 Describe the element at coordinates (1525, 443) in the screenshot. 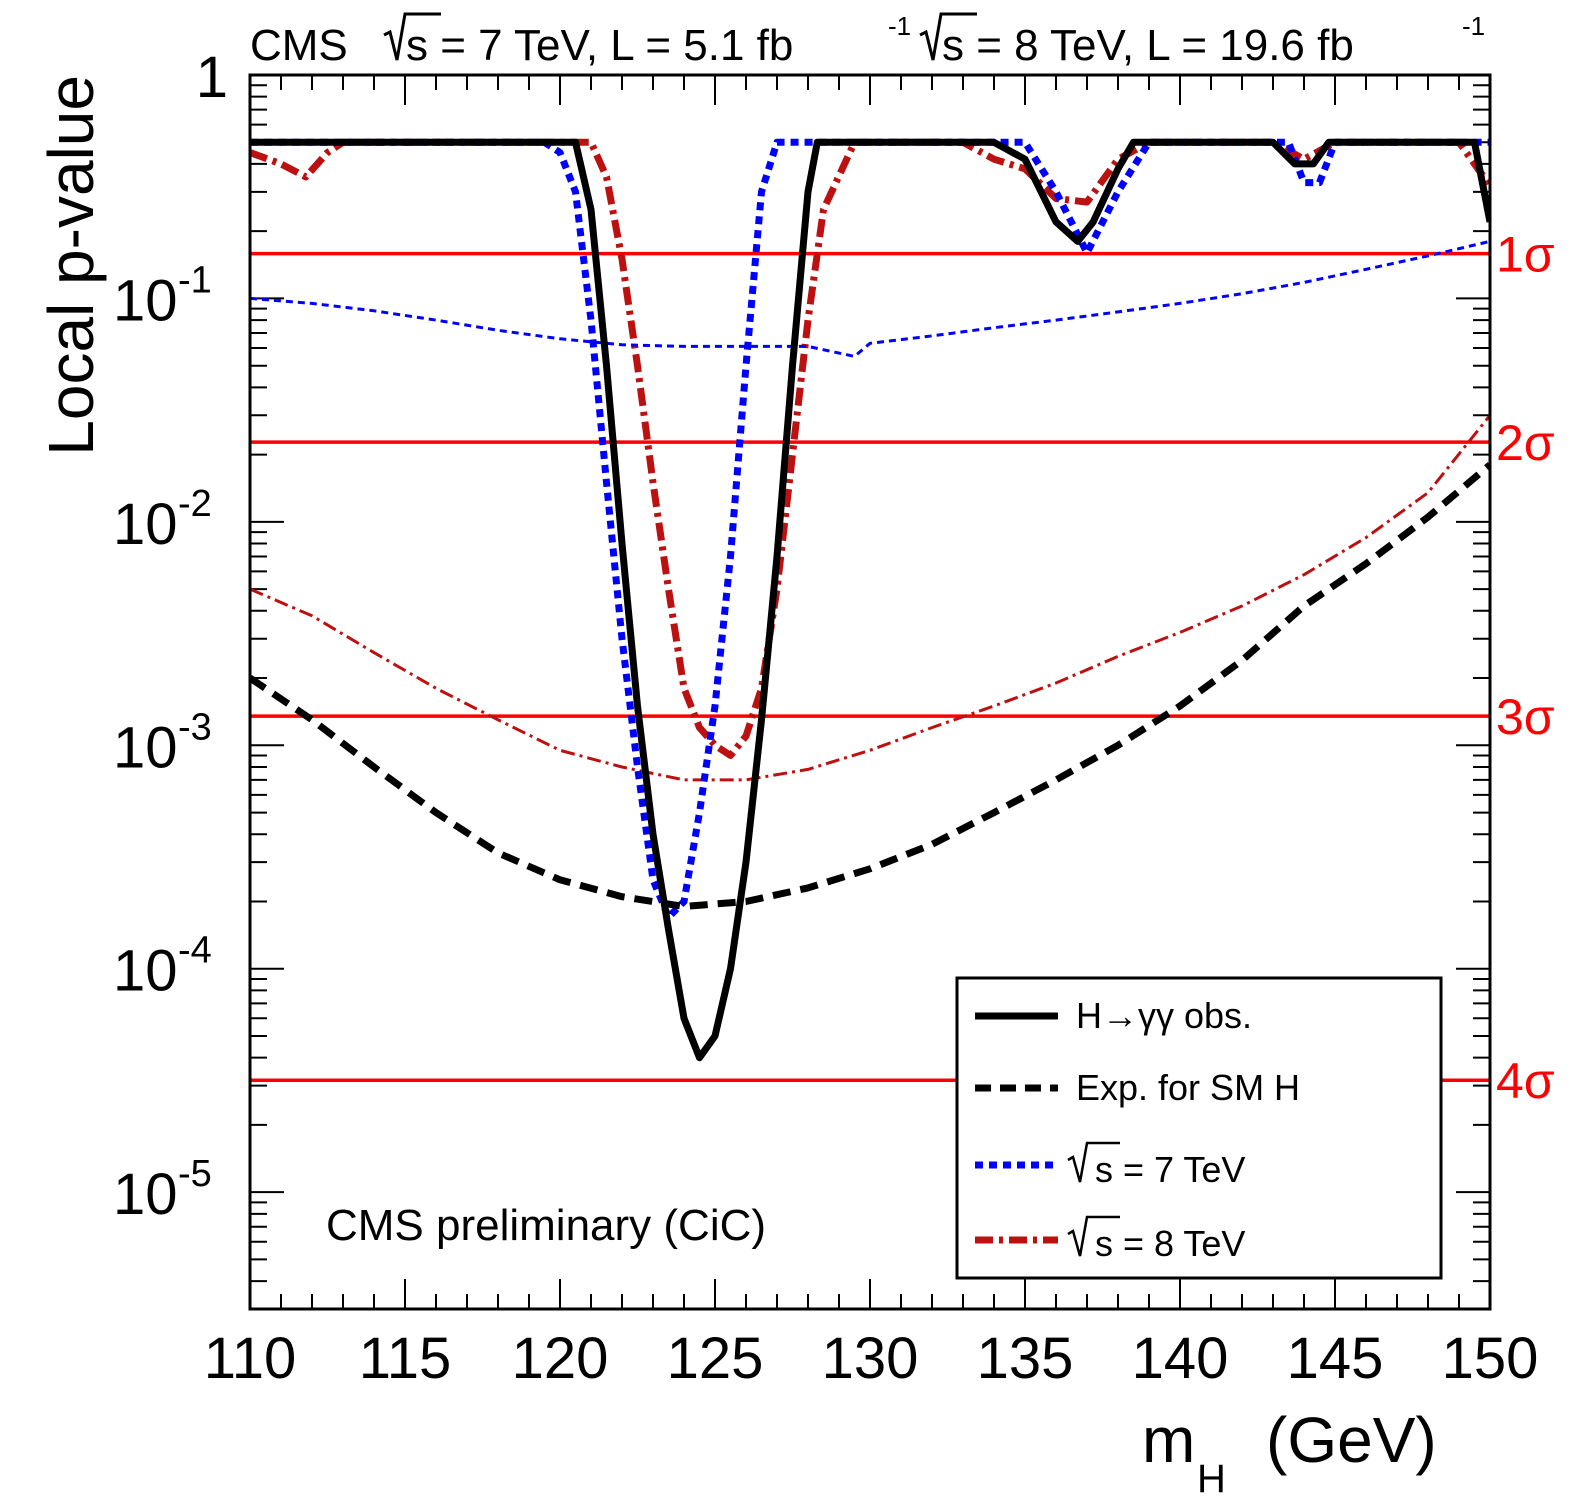

I see `sigma-label: 2σ` at that location.